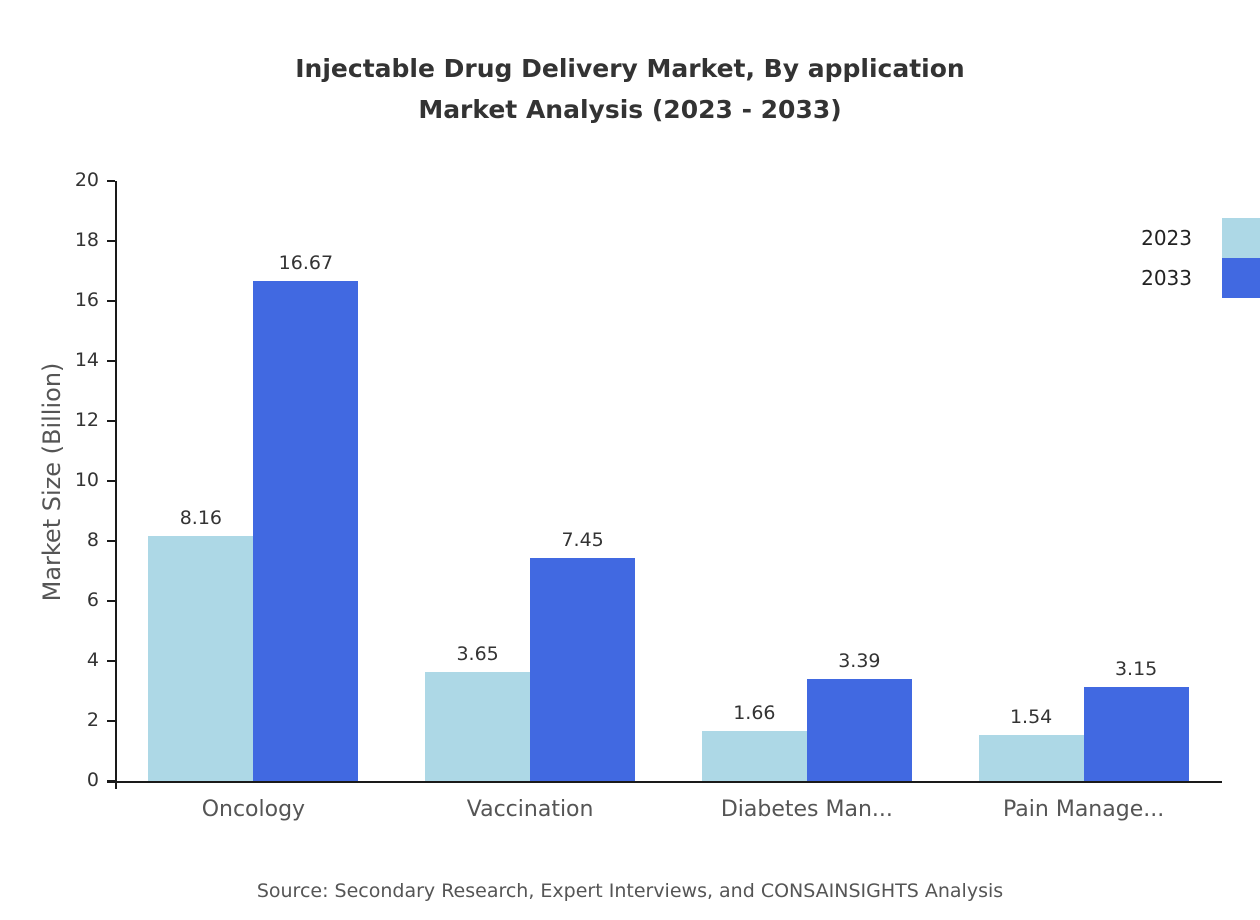 The width and height of the screenshot is (1260, 920). What do you see at coordinates (92, 720) in the screenshot?
I see `y-tick-label: 2` at bounding box center [92, 720].